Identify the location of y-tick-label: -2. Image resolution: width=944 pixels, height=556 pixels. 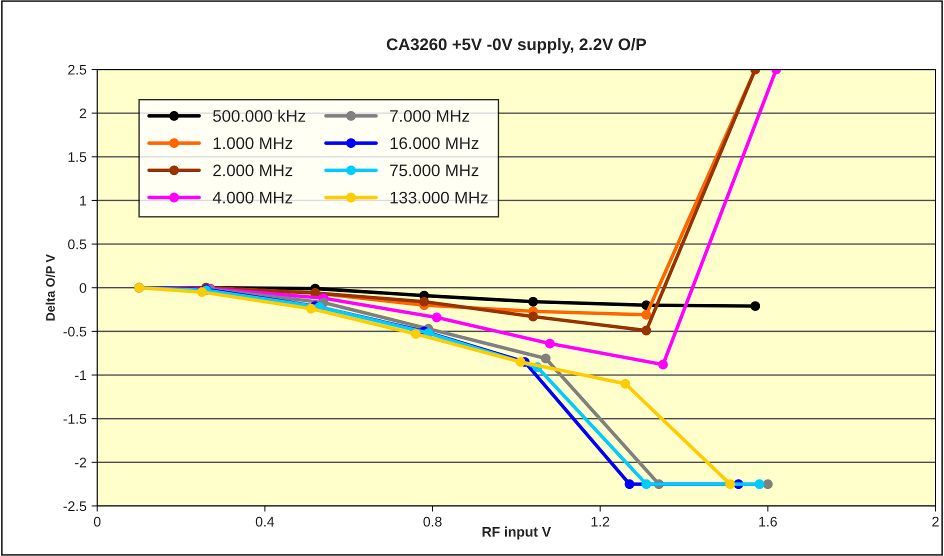
(80, 463).